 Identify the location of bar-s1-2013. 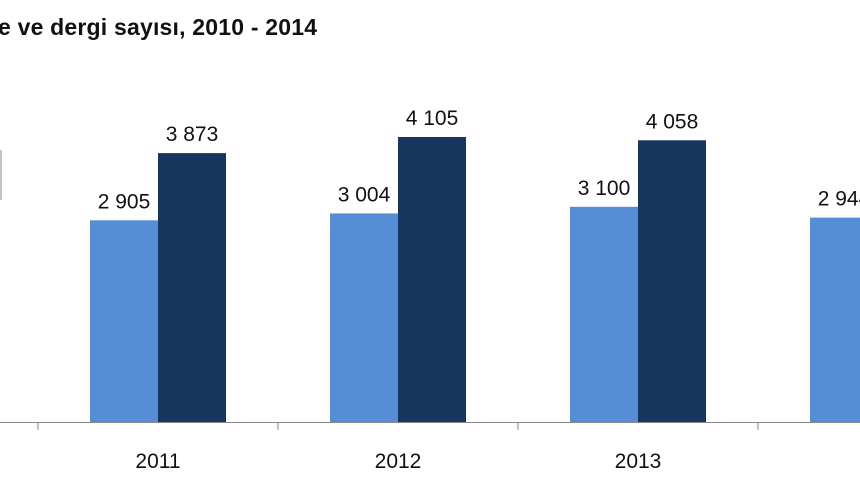
(604, 314).